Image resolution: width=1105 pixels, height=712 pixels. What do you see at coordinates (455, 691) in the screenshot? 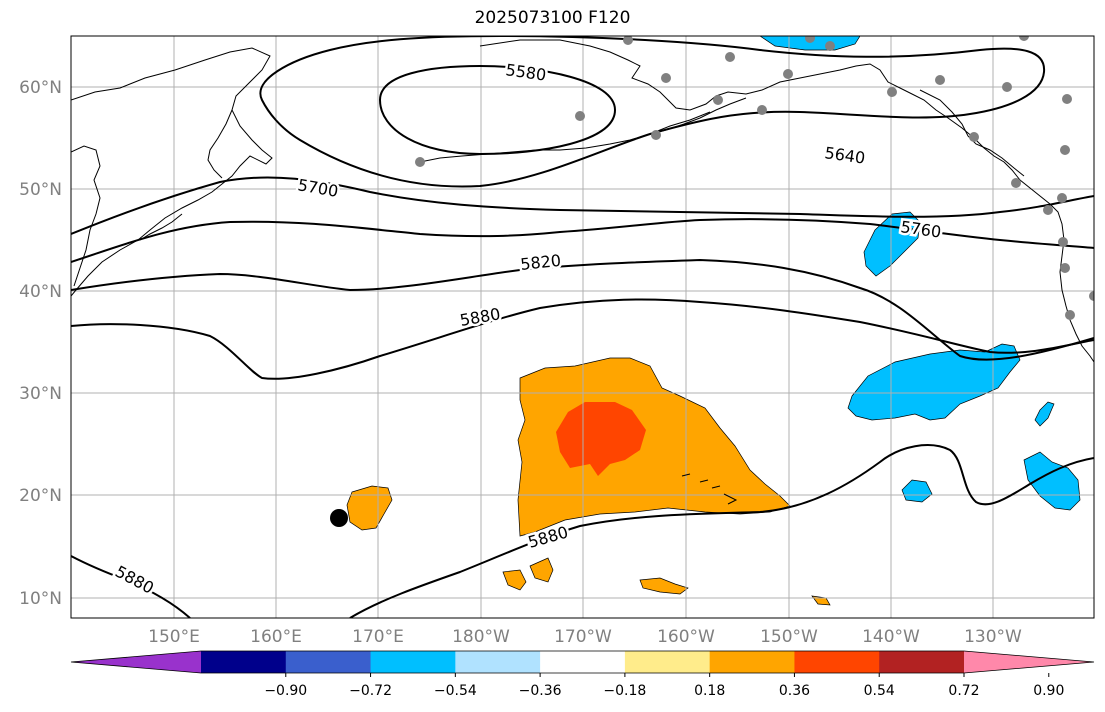
I see `colorbar-tick-label: −0.54` at bounding box center [455, 691].